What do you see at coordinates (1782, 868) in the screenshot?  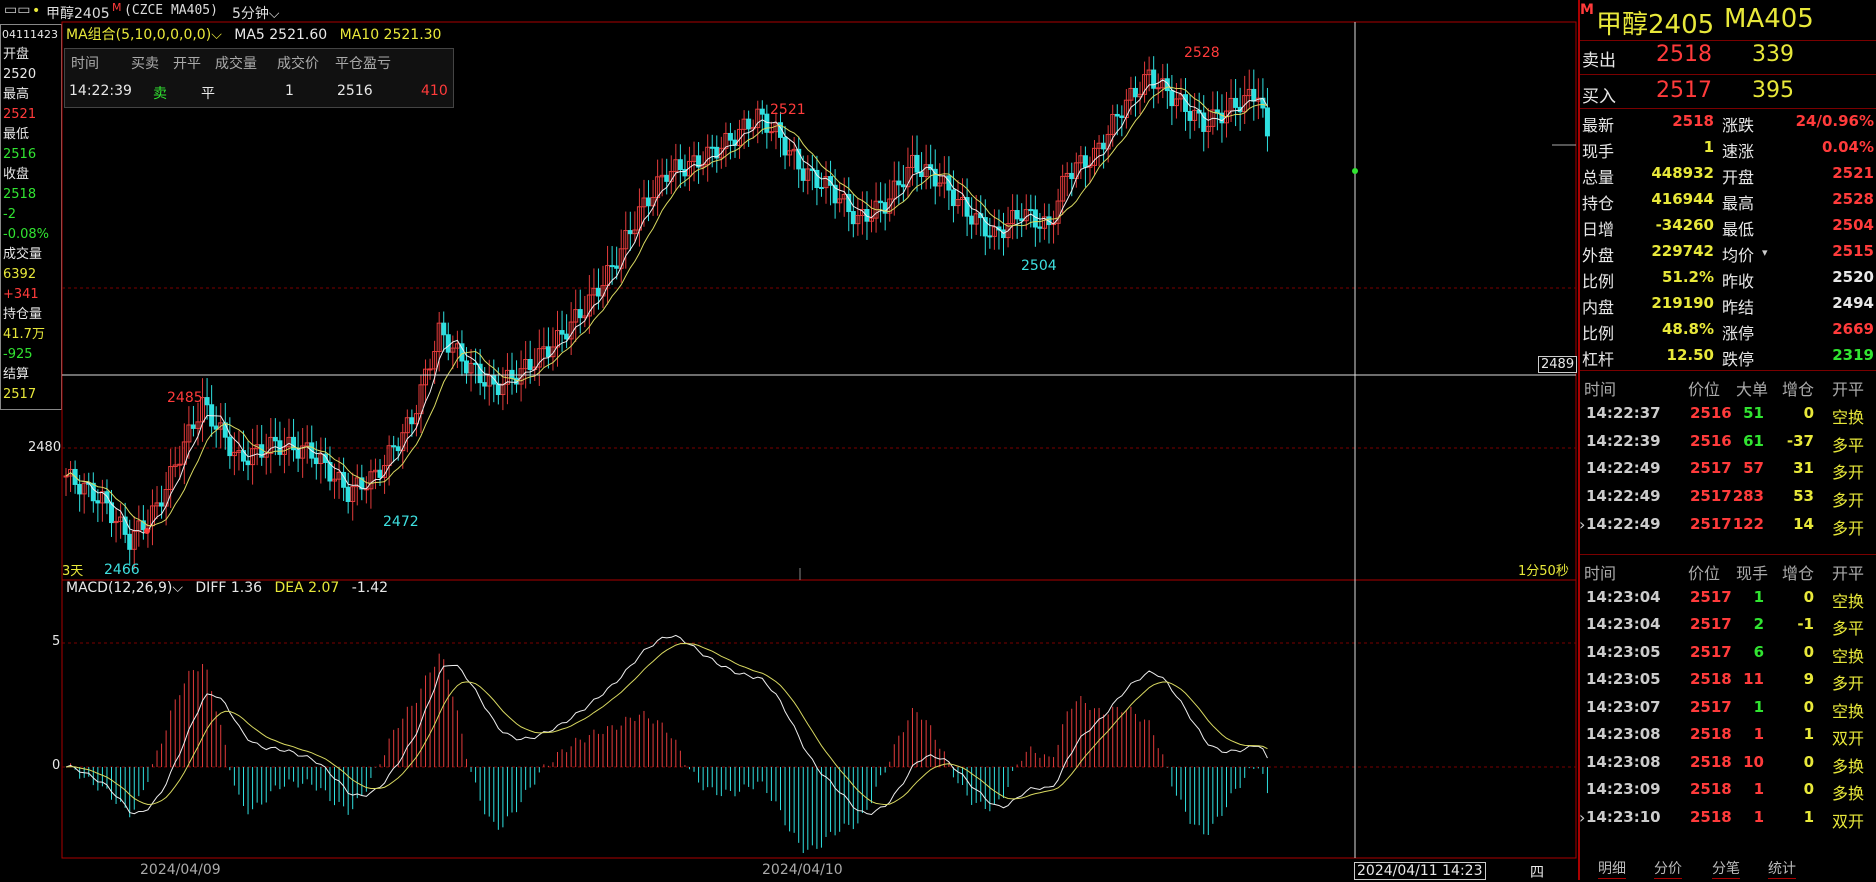 I see `tab-3: 统计` at bounding box center [1782, 868].